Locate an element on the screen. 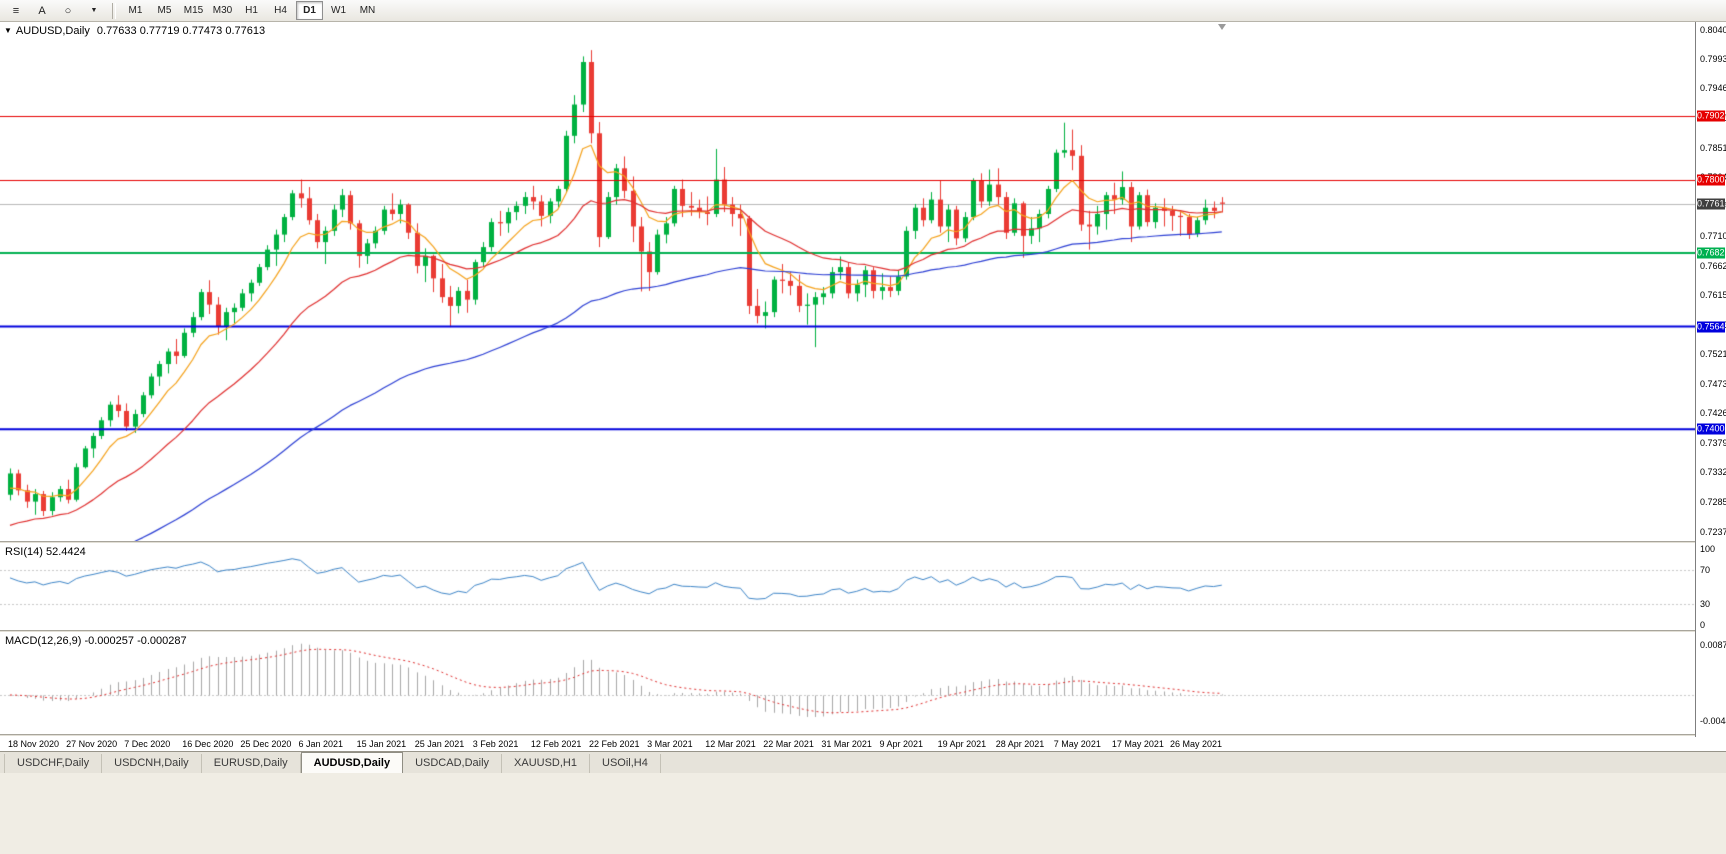 This screenshot has height=854, width=1726. date-tick: 15 Jan 2021 is located at coordinates (381, 744).